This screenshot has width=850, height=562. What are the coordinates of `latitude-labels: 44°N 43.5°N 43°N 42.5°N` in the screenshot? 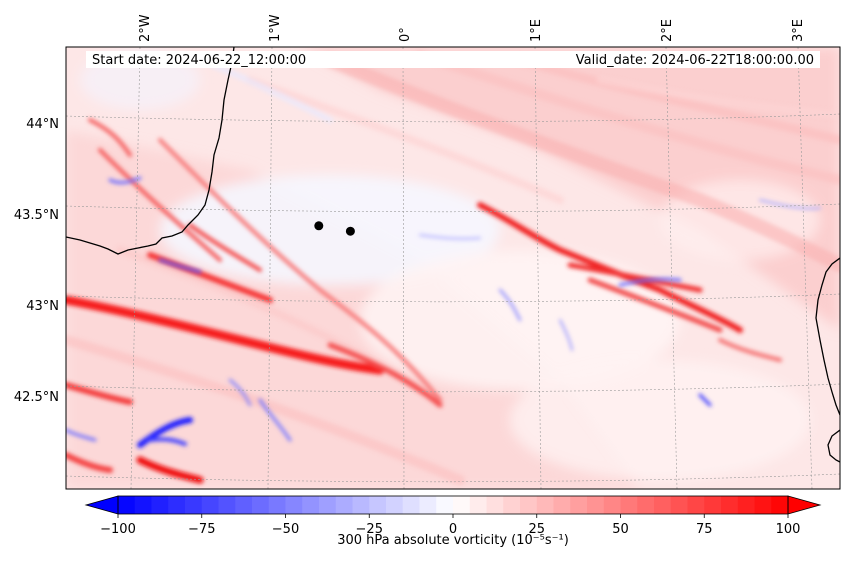 It's located at (36, 261).